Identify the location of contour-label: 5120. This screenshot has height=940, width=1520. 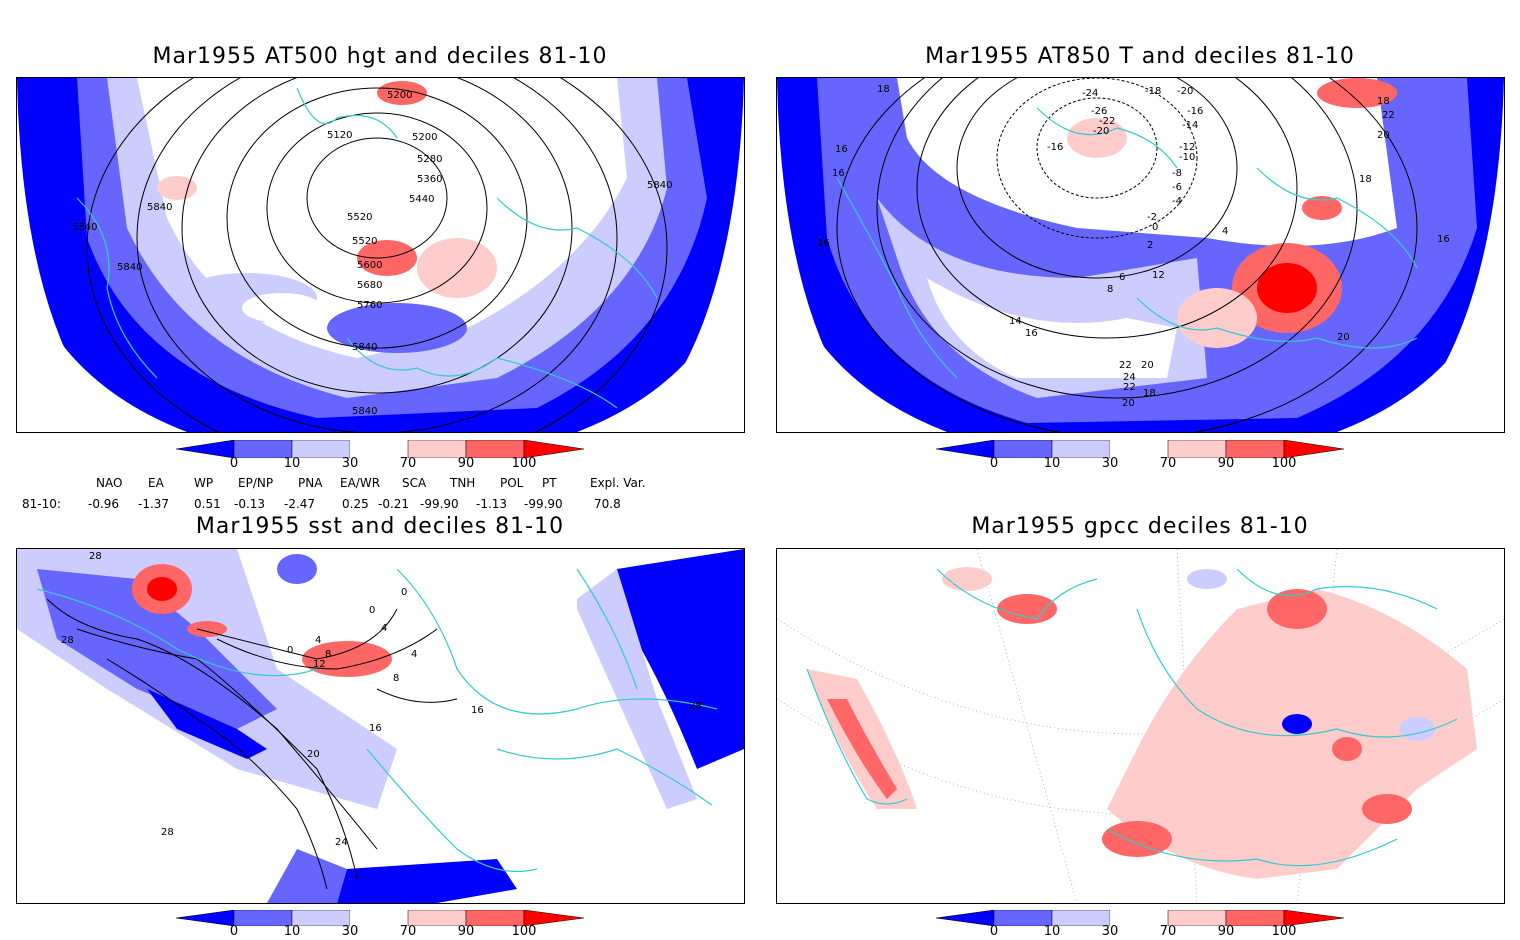
(339, 135).